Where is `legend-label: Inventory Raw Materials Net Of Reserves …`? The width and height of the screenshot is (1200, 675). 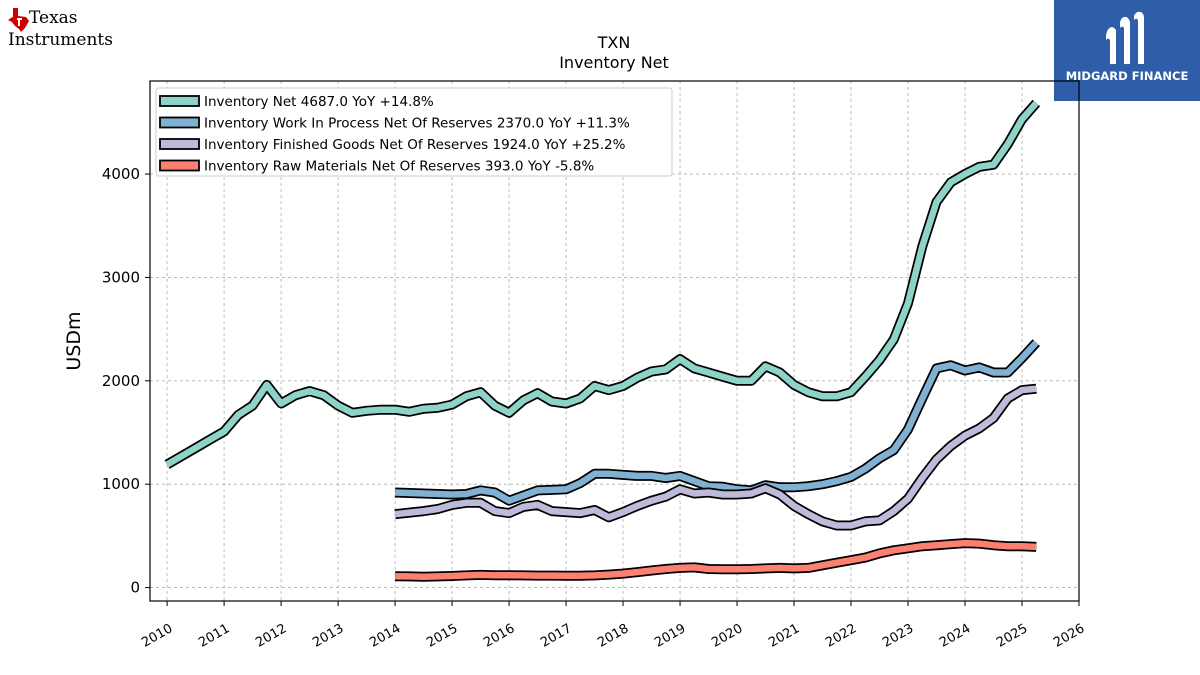 legend-label: Inventory Raw Materials Net Of Reserves … is located at coordinates (399, 167).